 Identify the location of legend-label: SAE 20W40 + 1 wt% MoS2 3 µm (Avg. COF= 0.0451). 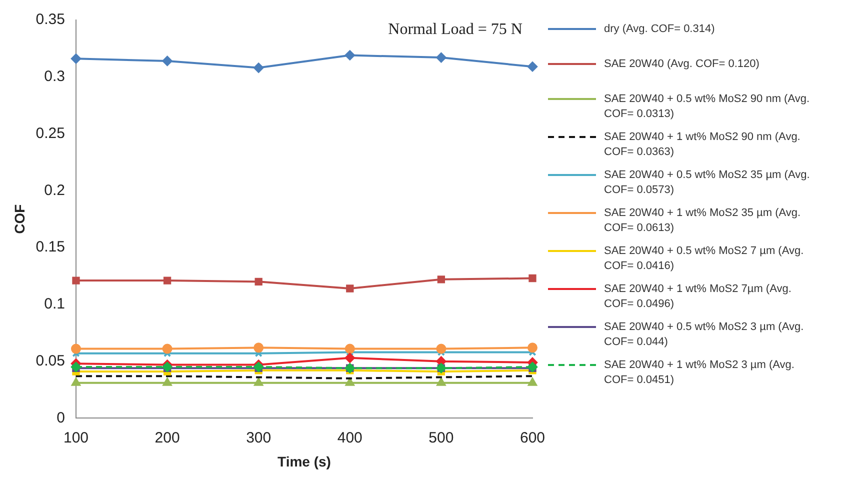
(700, 373).